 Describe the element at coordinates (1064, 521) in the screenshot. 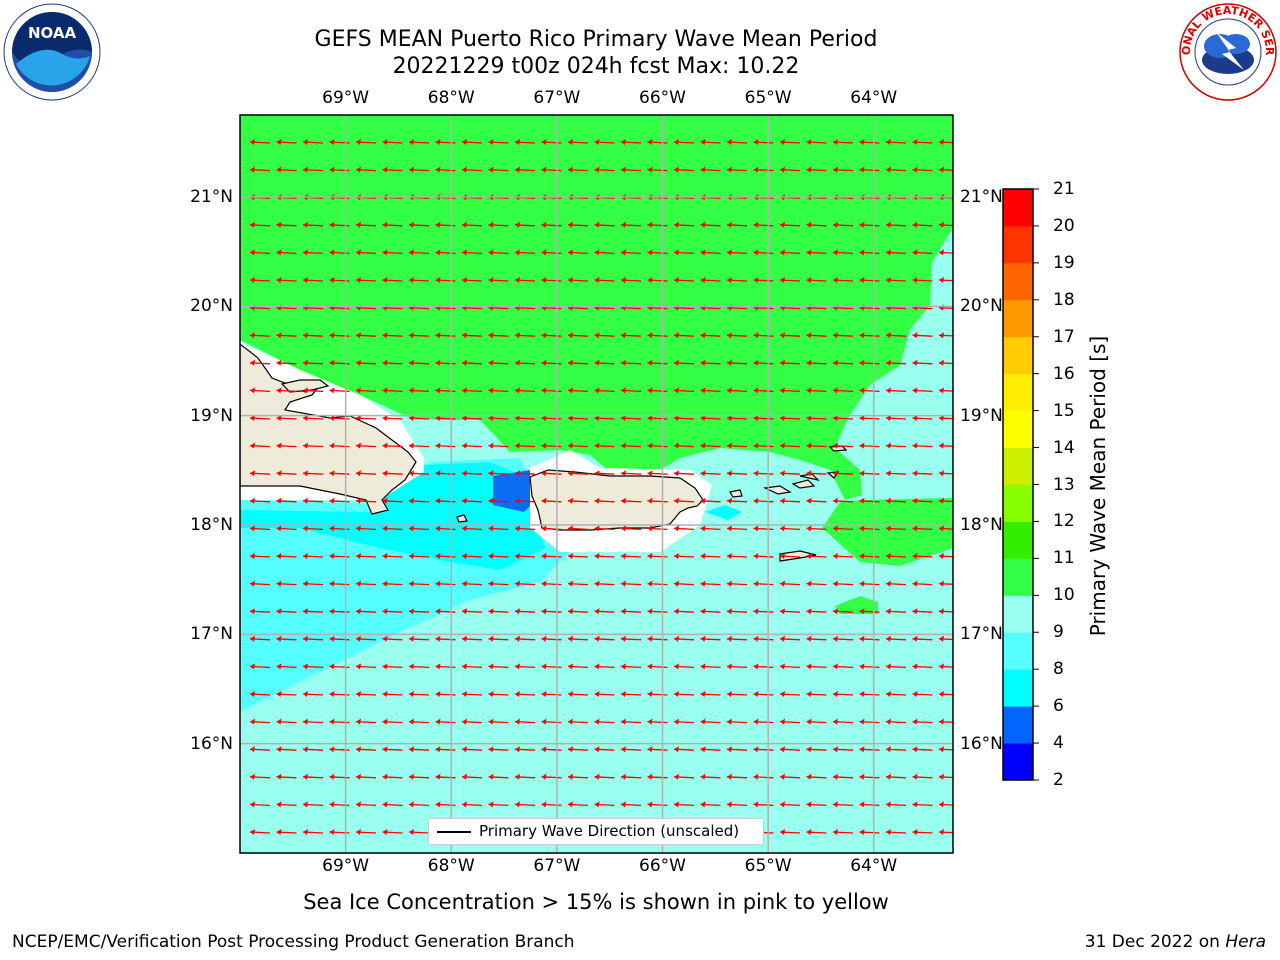

I see `colorbar-tick-label: 12` at that location.